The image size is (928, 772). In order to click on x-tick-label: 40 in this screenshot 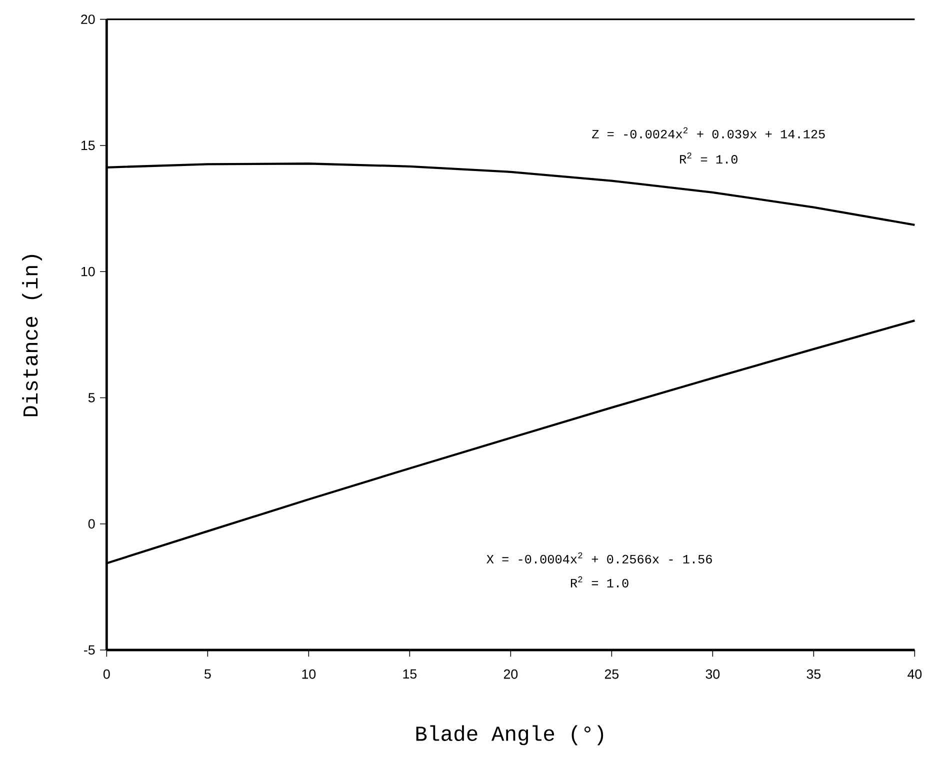, I will do `click(915, 674)`.